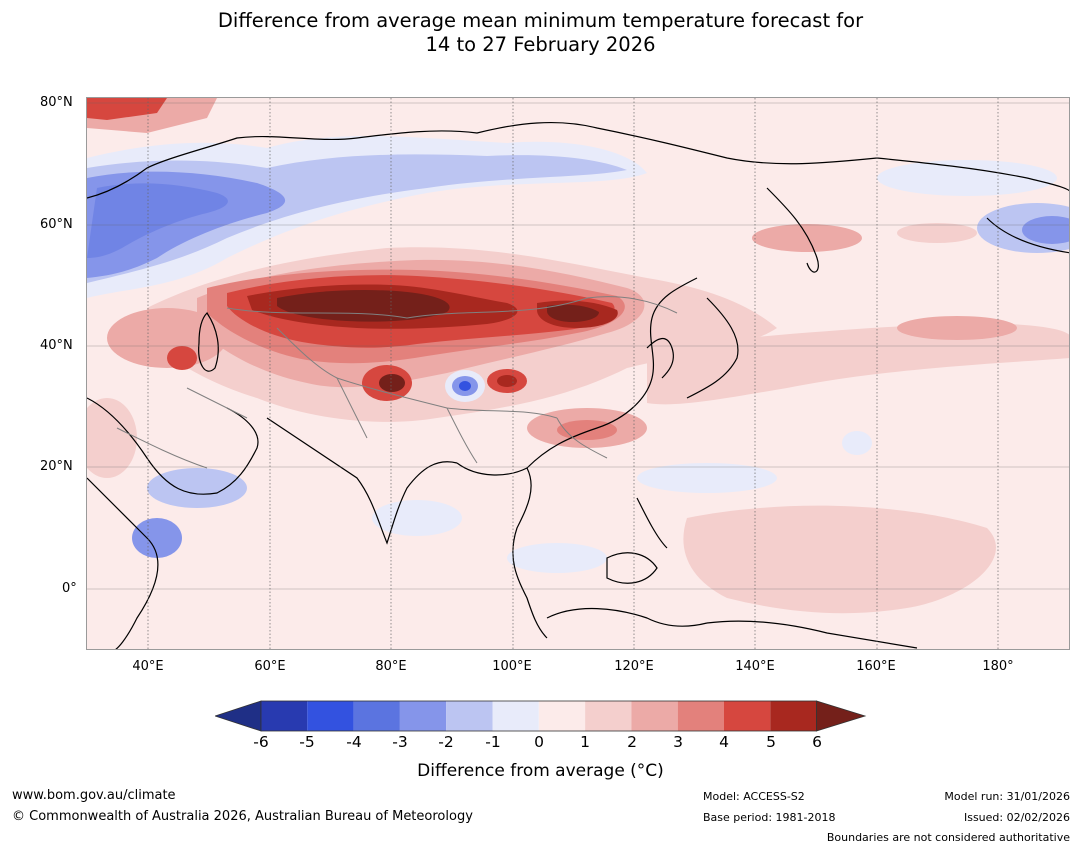 The image size is (1081, 850). What do you see at coordinates (493, 742) in the screenshot?
I see `colorbar-label: -1` at bounding box center [493, 742].